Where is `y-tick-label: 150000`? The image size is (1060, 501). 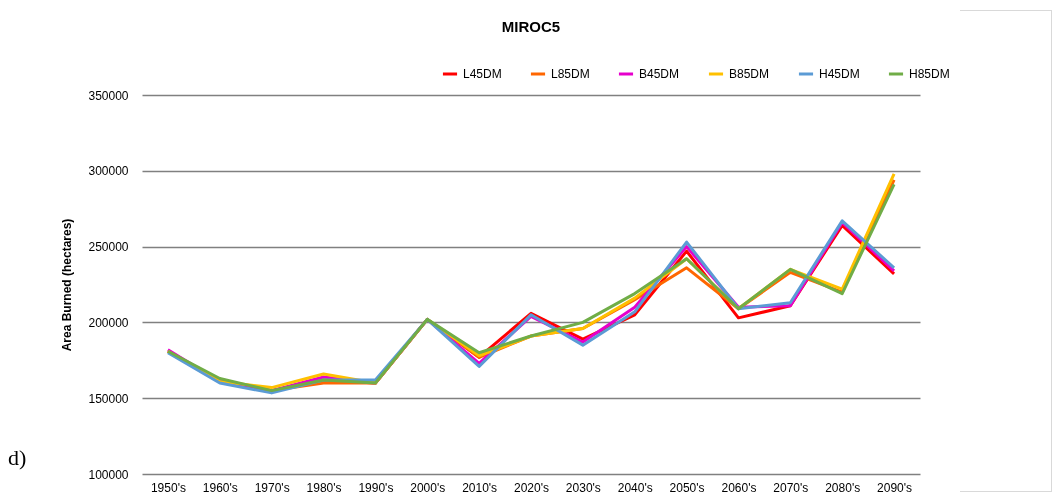 y-tick-label: 150000 is located at coordinates (108, 398).